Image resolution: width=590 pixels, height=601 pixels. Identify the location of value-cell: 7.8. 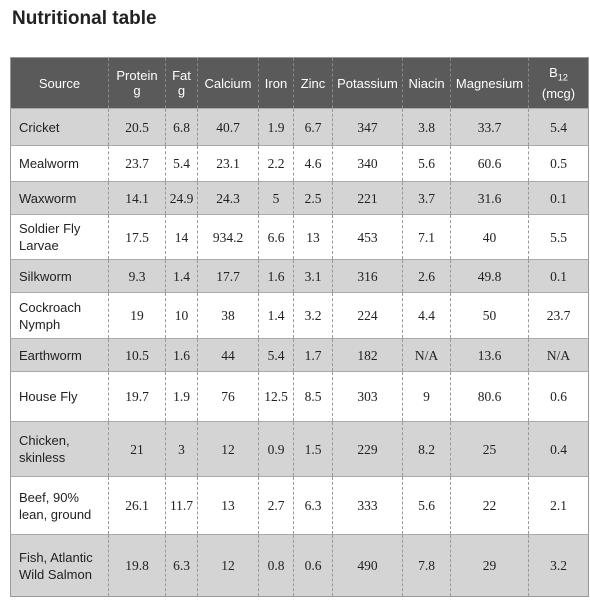
(426, 565).